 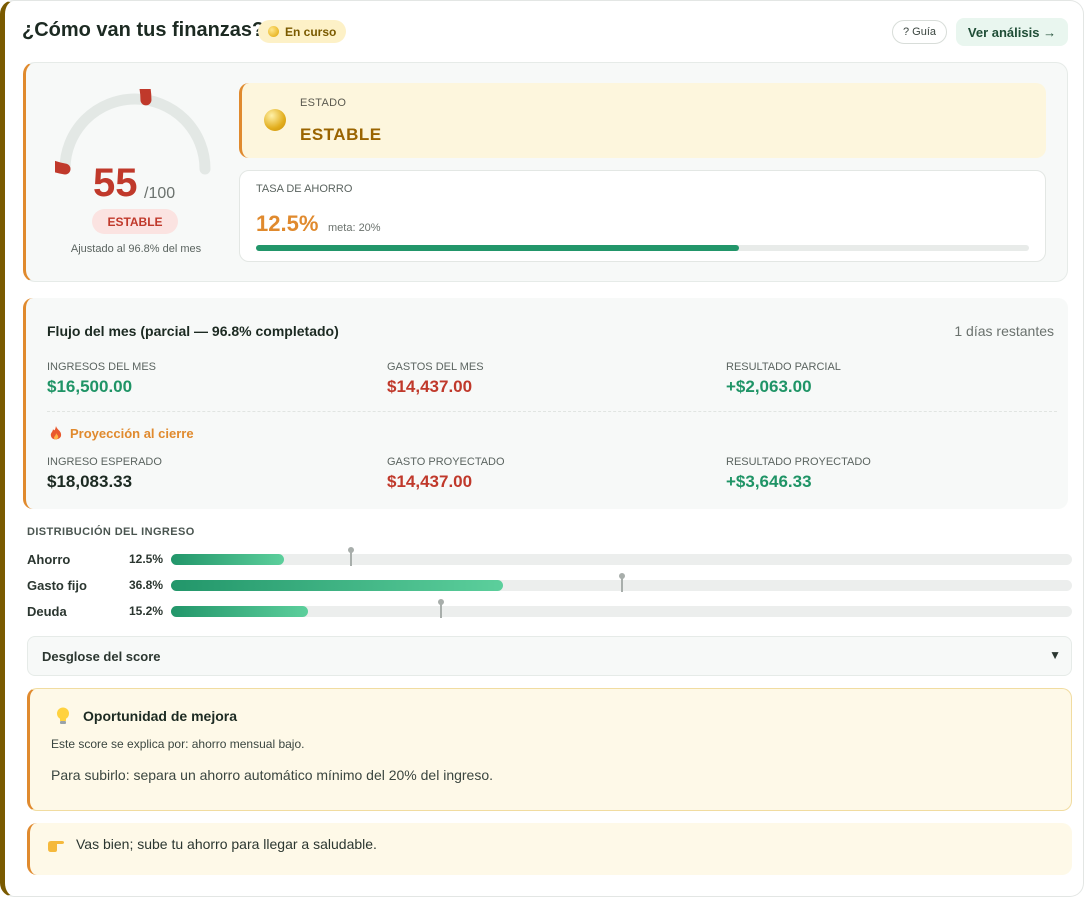 I want to click on savings-rate-box: TASA DE AHORRO 12.5% meta: 20%, so click(x=642, y=216).